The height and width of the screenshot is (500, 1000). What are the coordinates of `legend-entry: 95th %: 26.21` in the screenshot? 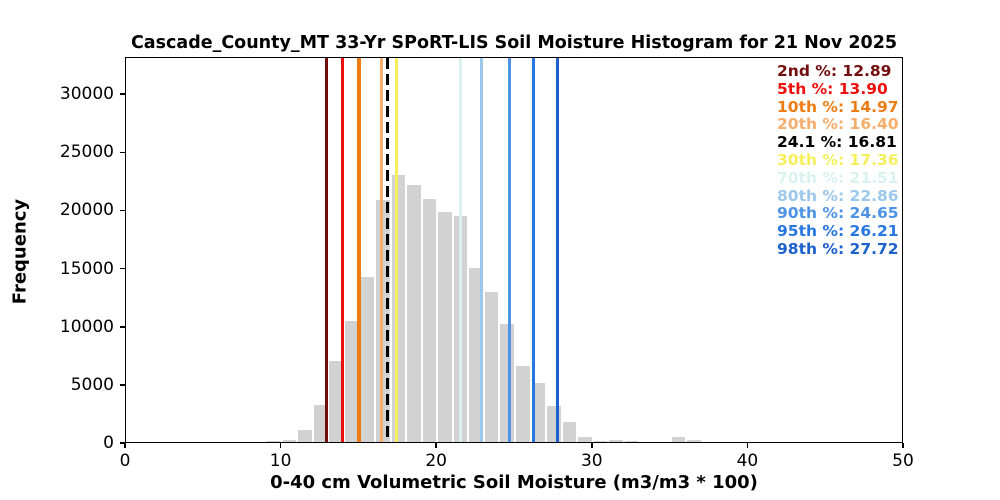 It's located at (838, 231).